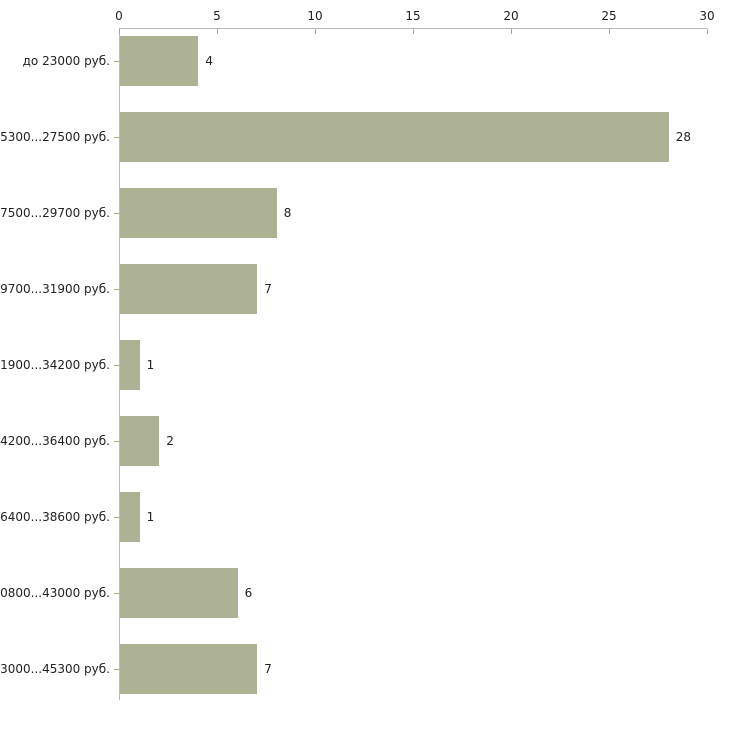 Image resolution: width=730 pixels, height=730 pixels. I want to click on x-axis-tick-label: 5, so click(217, 16).